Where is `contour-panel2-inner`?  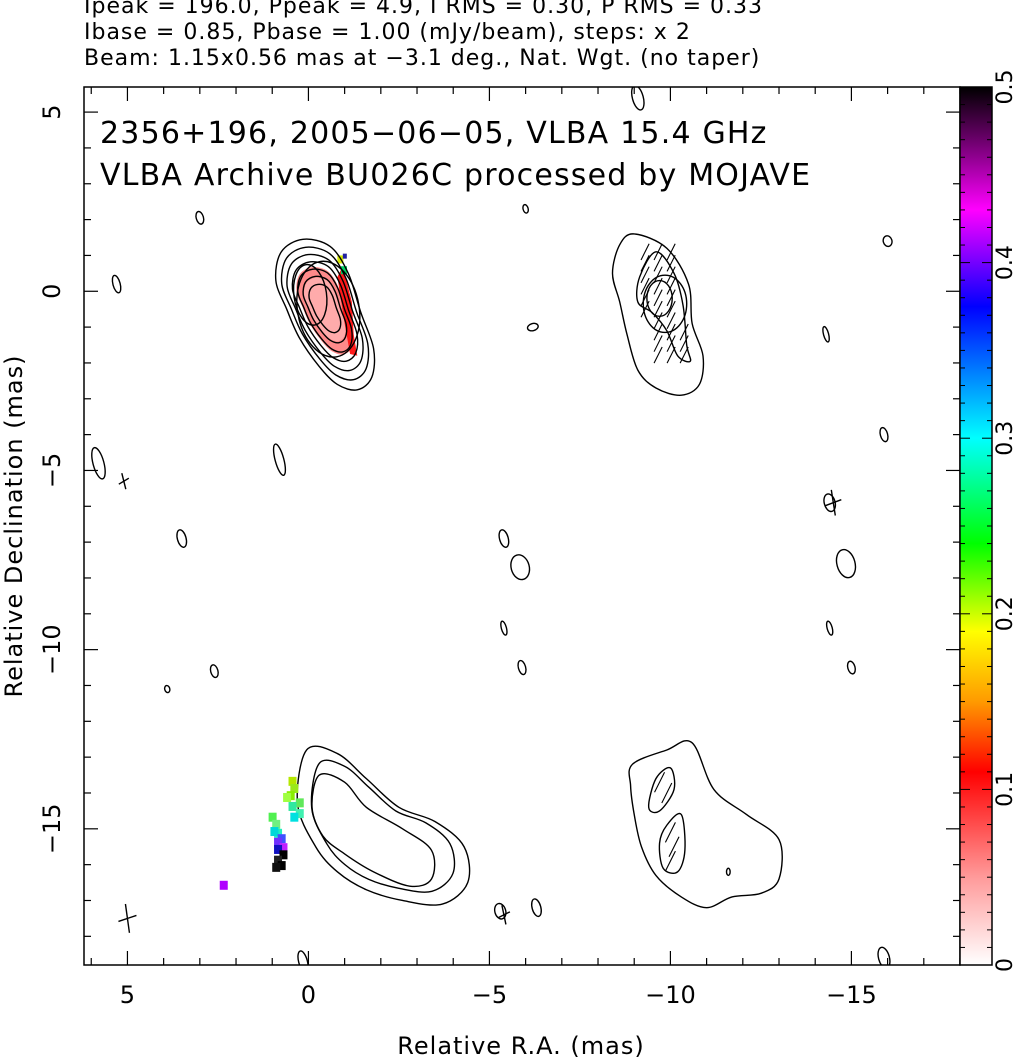
contour-panel2-inner is located at coordinates (663, 307).